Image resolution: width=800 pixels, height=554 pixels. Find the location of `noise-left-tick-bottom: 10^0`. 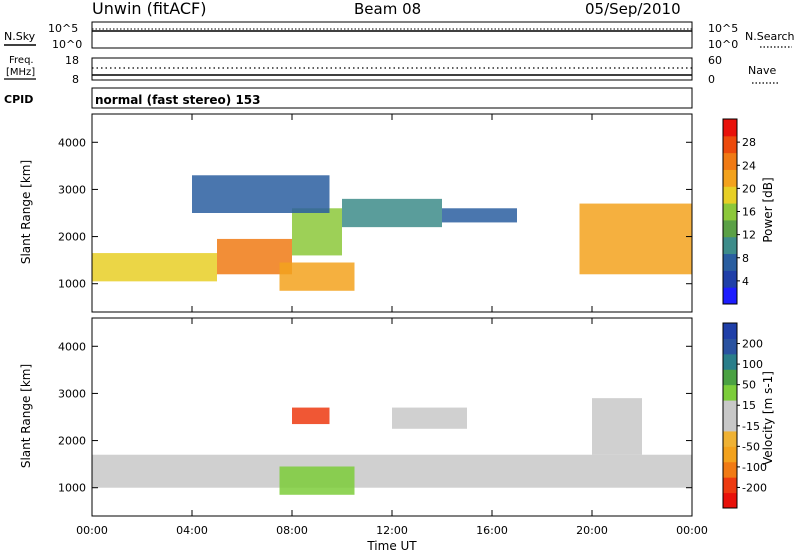

noise-left-tick-bottom: 10^0 is located at coordinates (67, 44).